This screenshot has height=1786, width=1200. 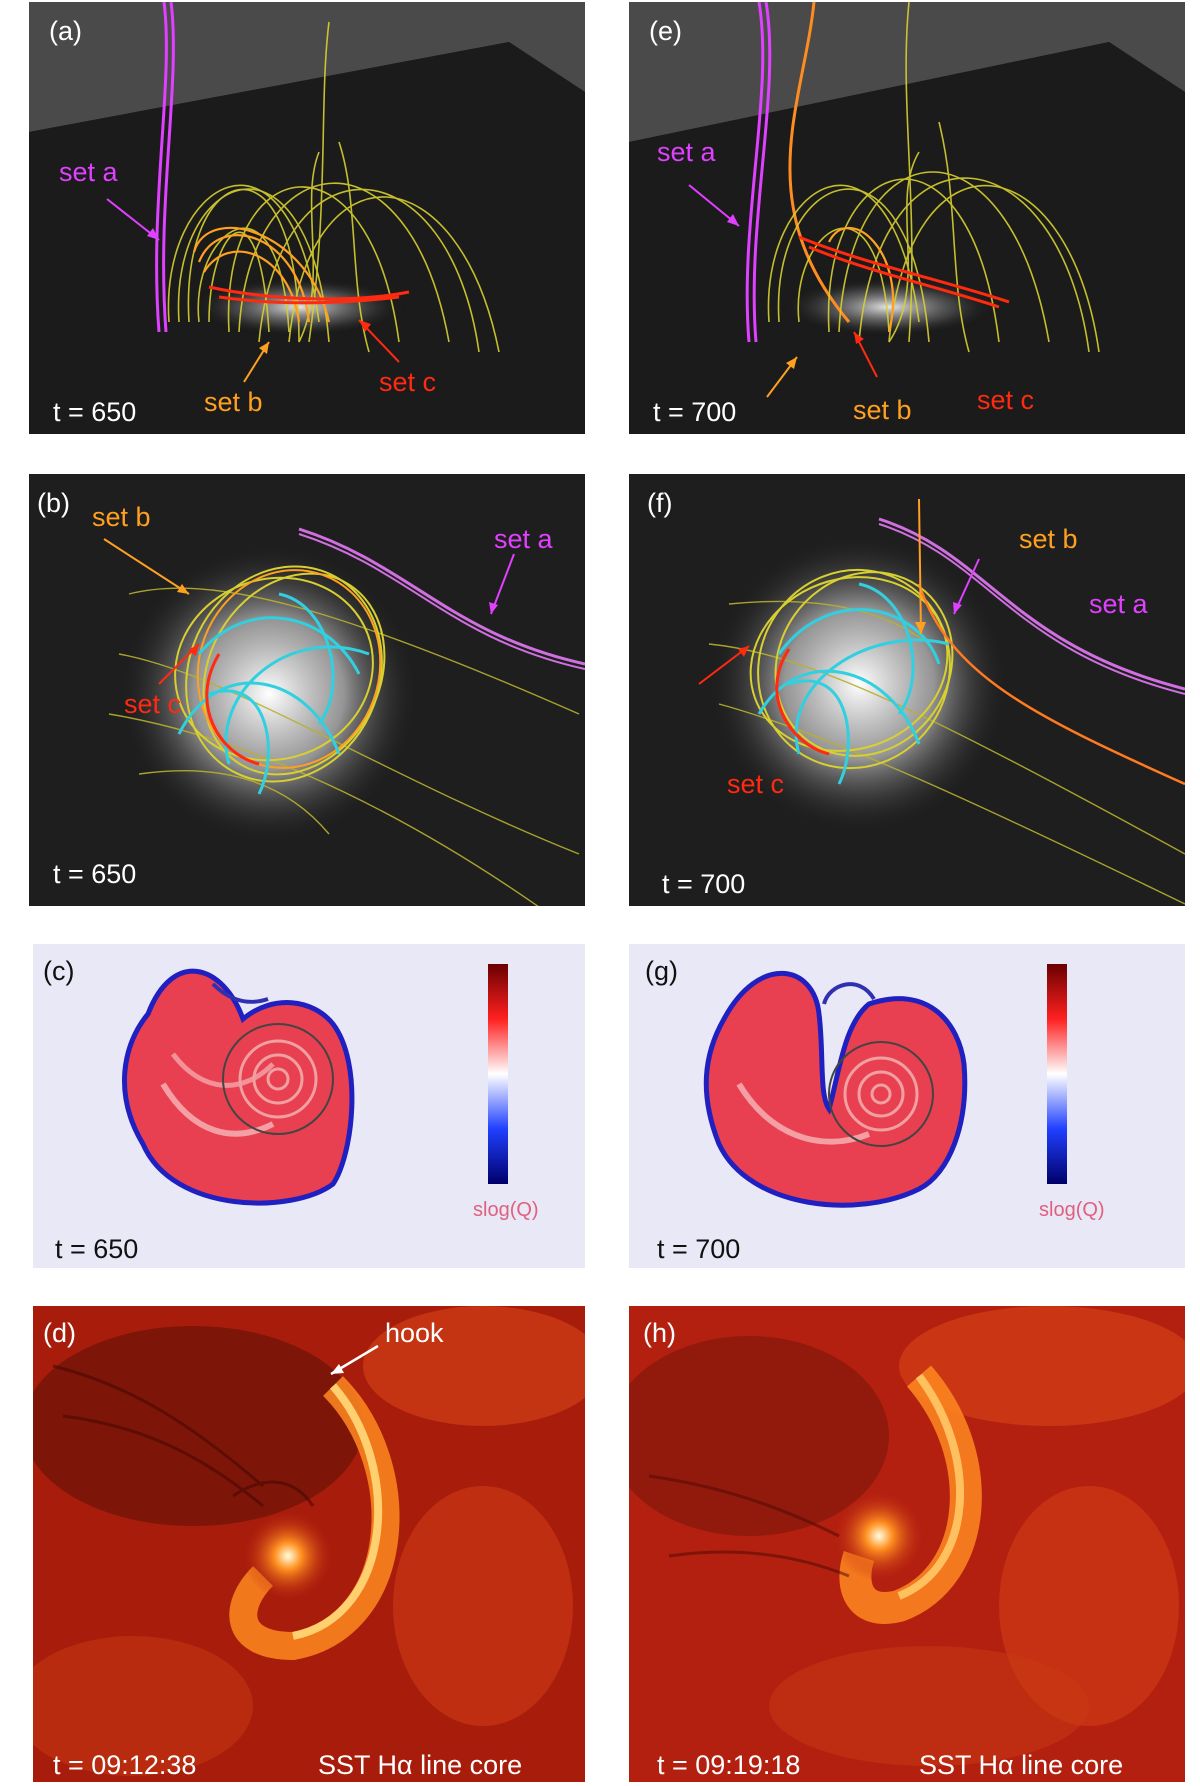 I want to click on panel-h-render, so click(x=907, y=1544).